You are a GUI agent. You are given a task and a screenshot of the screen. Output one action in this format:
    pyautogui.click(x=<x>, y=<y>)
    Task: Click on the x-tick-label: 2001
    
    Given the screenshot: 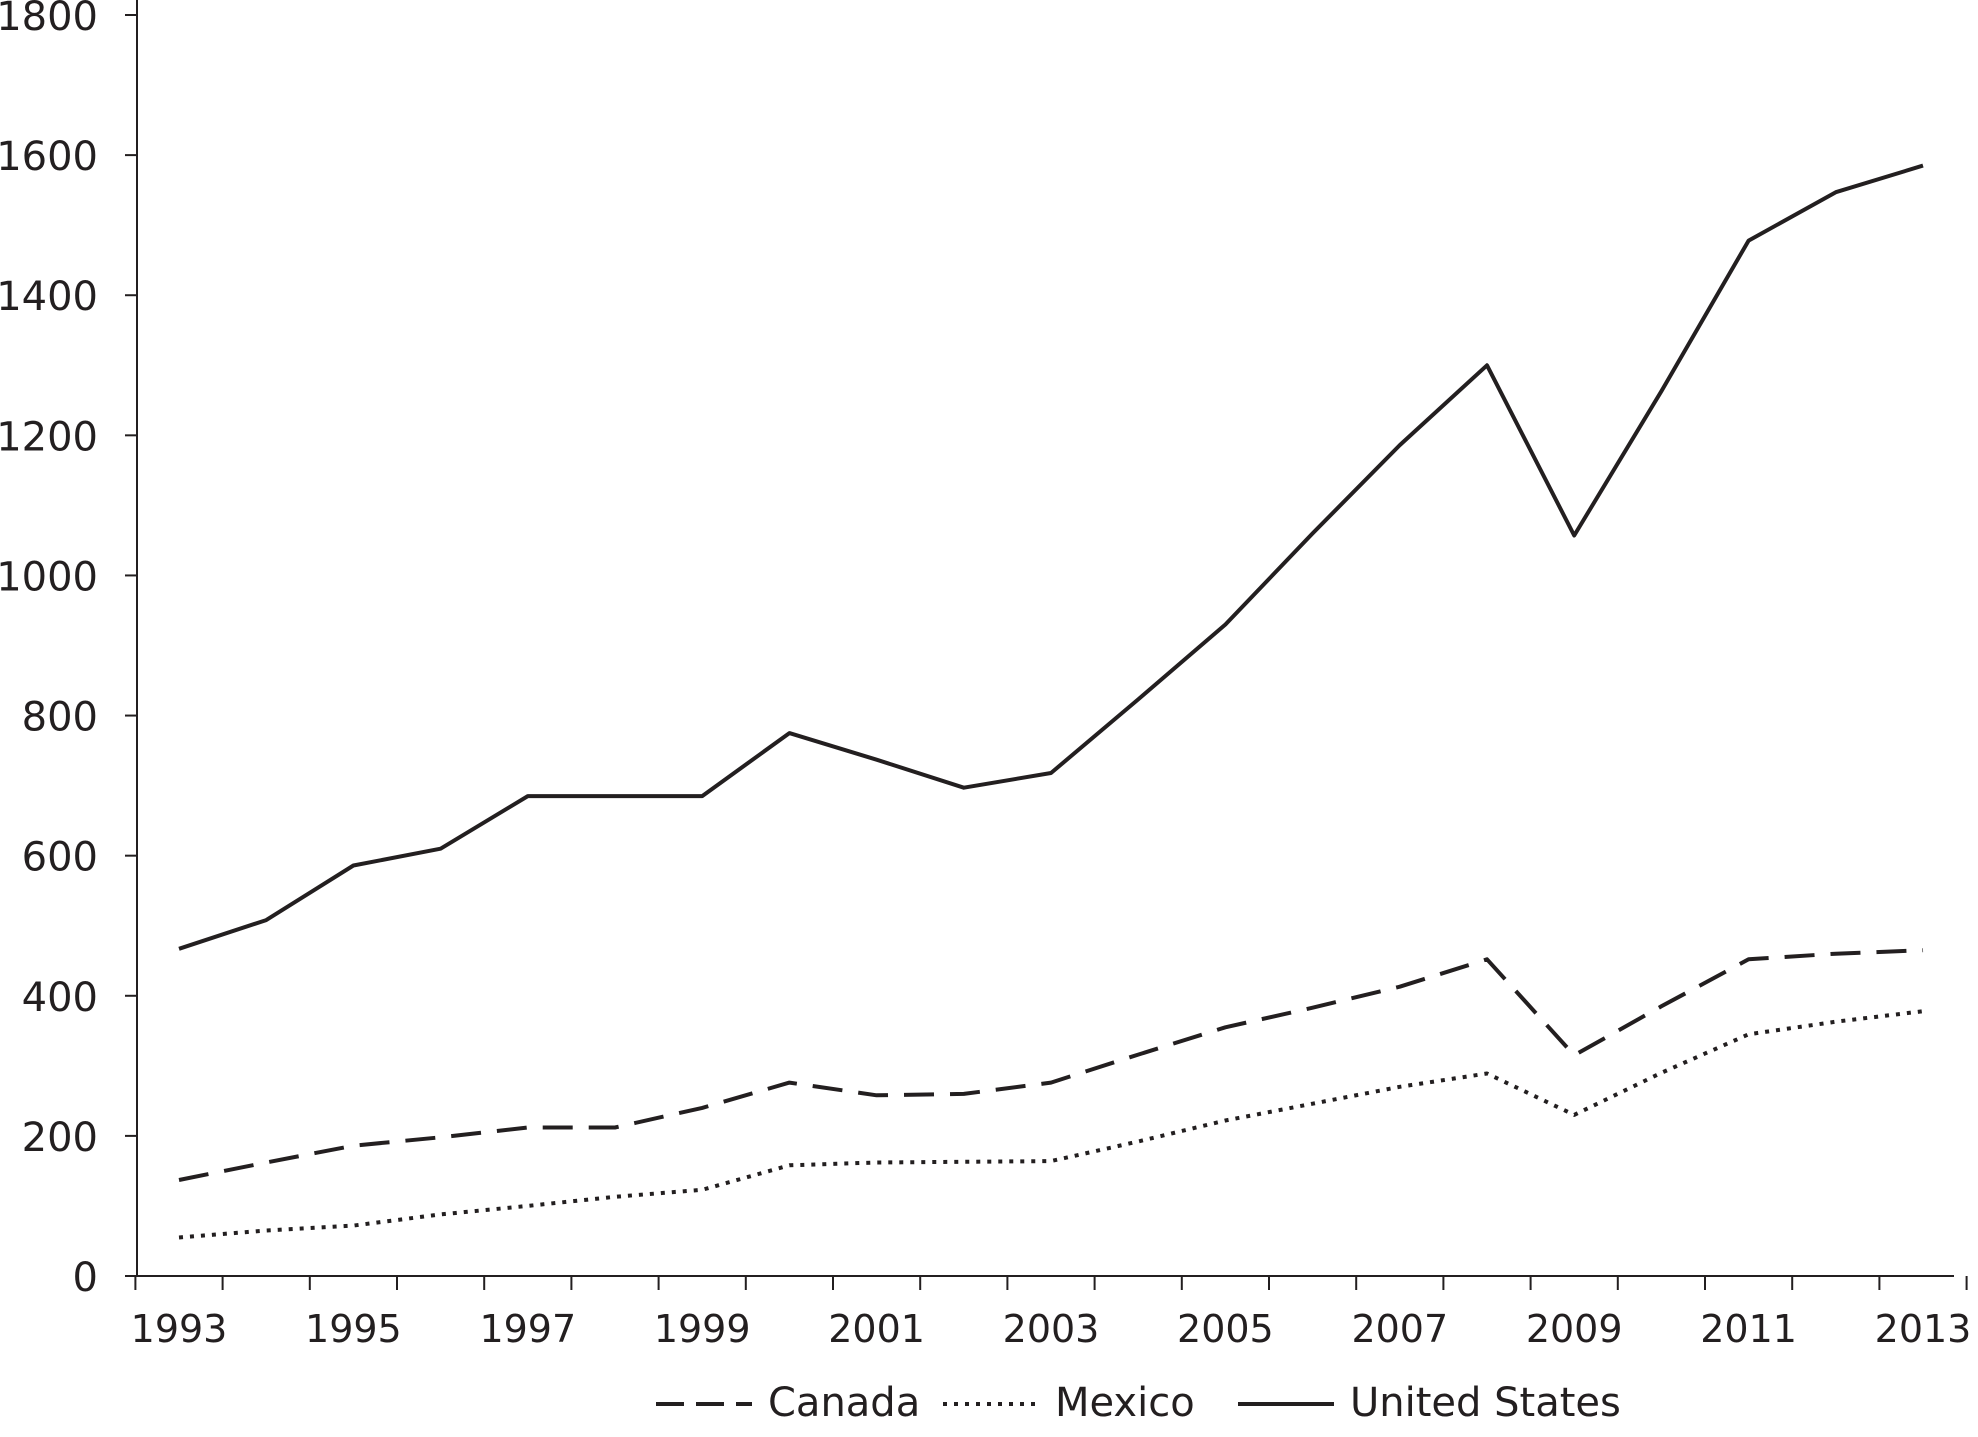 What is the action you would take?
    pyautogui.click(x=876, y=1329)
    